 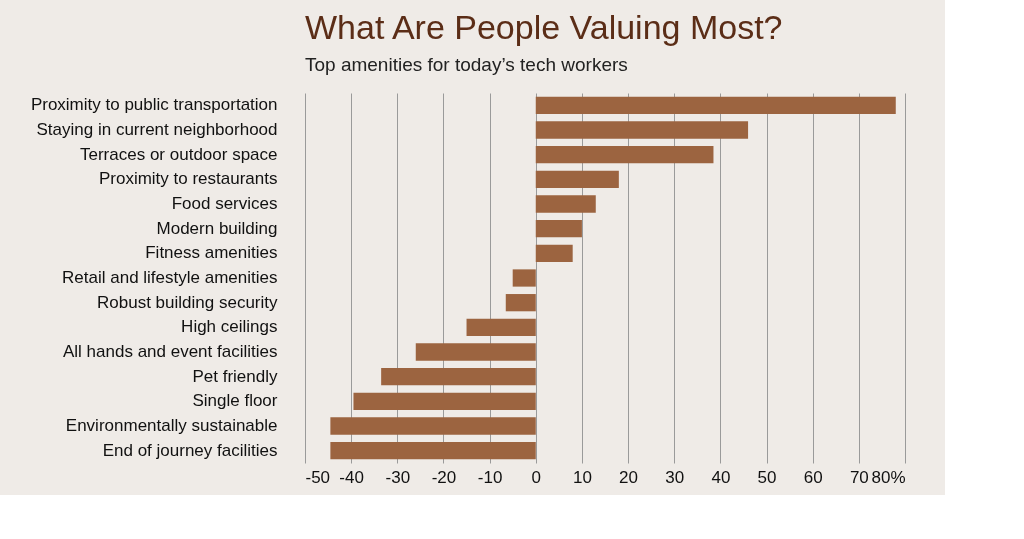 I want to click on x-tick-label: -20, so click(x=444, y=477).